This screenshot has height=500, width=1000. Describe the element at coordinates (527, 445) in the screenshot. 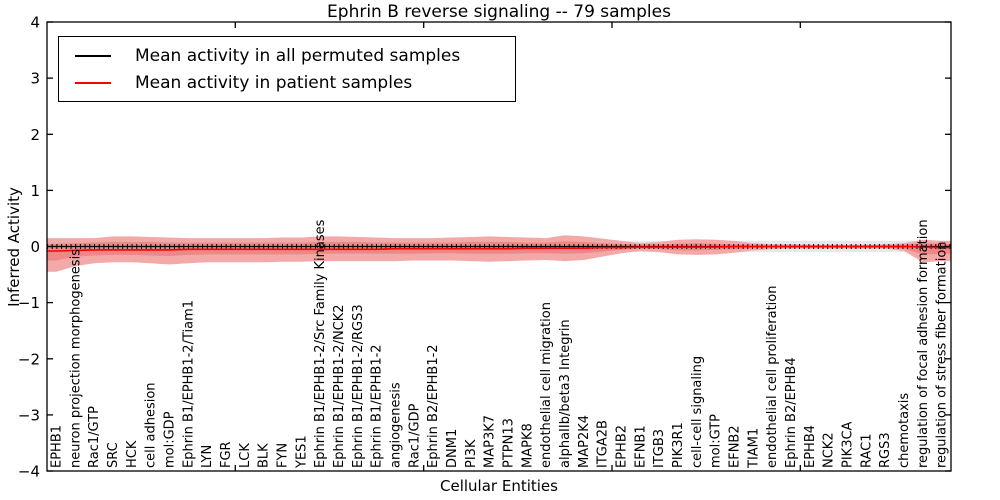

I see `entity-label: MAPK8` at that location.